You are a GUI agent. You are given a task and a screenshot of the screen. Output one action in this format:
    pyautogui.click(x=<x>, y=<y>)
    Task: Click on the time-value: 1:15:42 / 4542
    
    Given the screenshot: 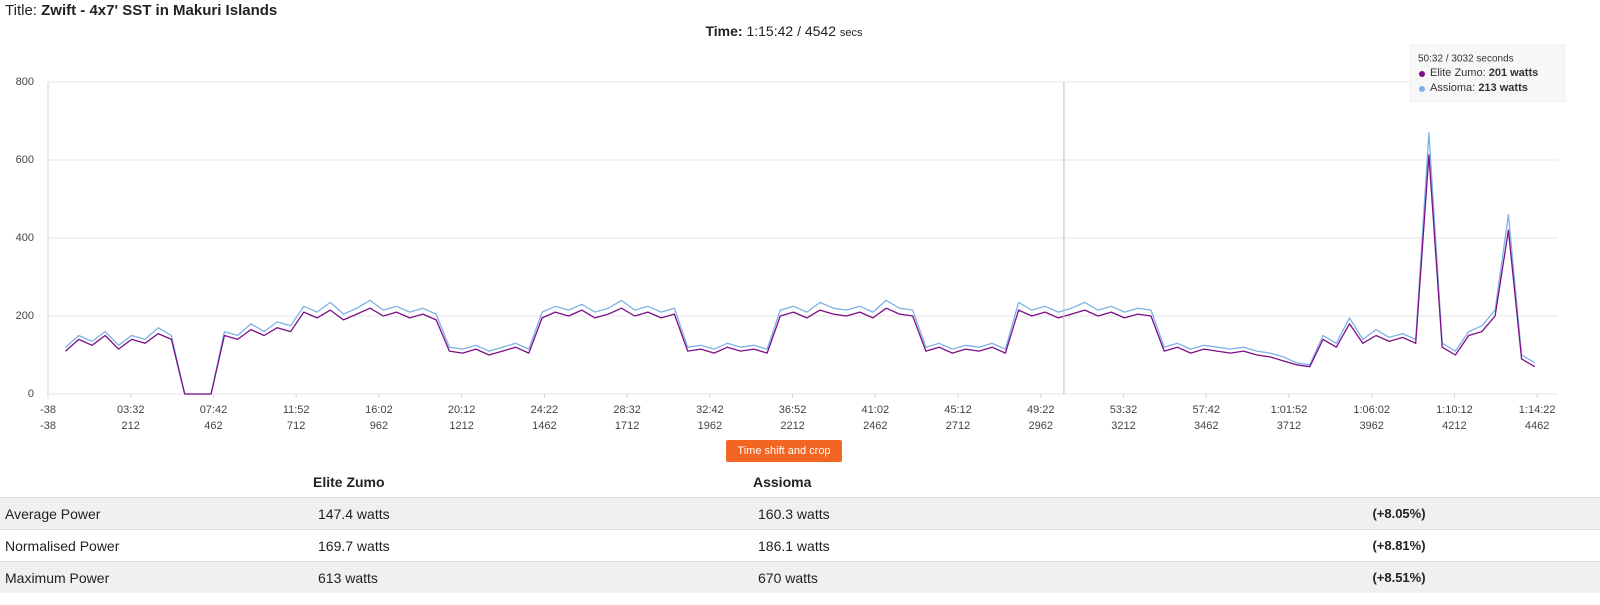 What is the action you would take?
    pyautogui.click(x=791, y=31)
    